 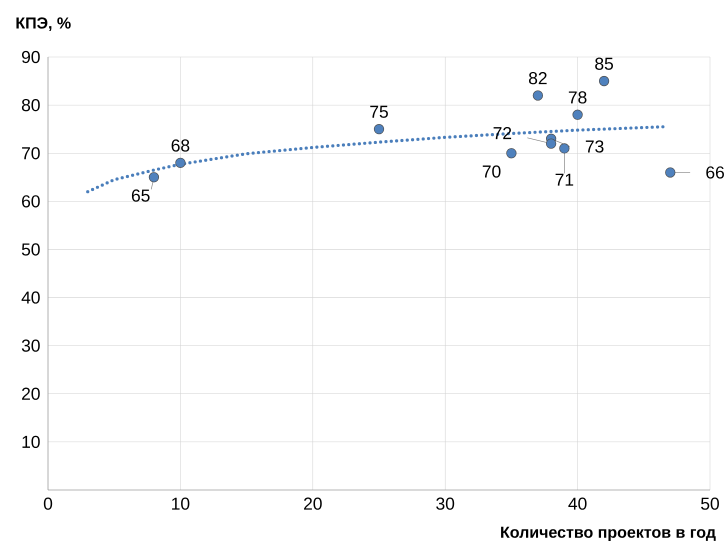 What do you see at coordinates (43, 24) in the screenshot?
I see `y-axis-title: КПЭ, %` at bounding box center [43, 24].